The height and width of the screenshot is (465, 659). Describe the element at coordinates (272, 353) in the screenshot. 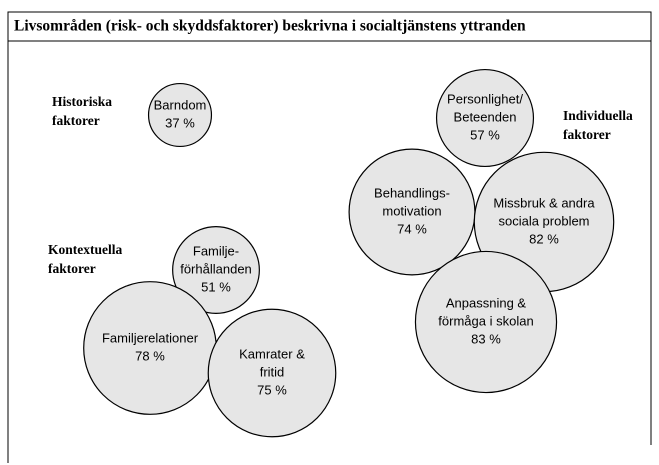

I see `bubble-label: Kamrater &` at that location.